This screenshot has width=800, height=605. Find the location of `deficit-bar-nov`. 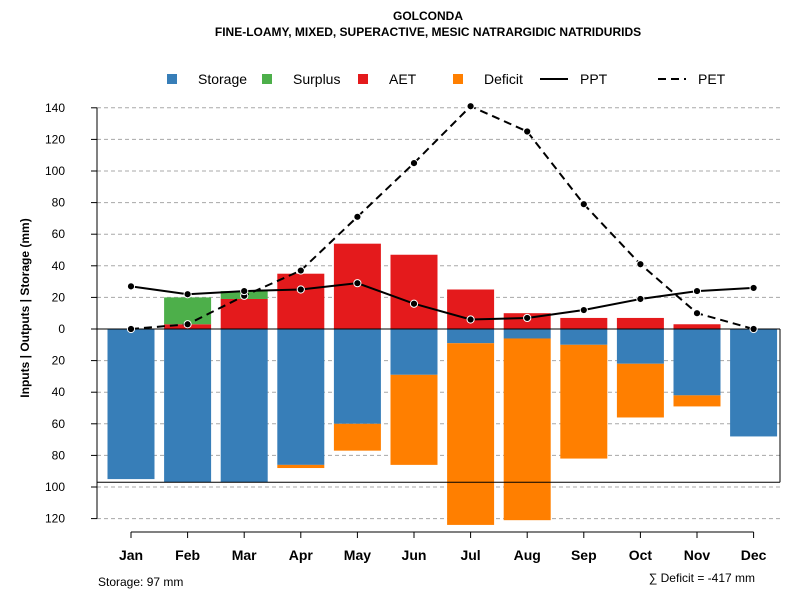

deficit-bar-nov is located at coordinates (697, 401).